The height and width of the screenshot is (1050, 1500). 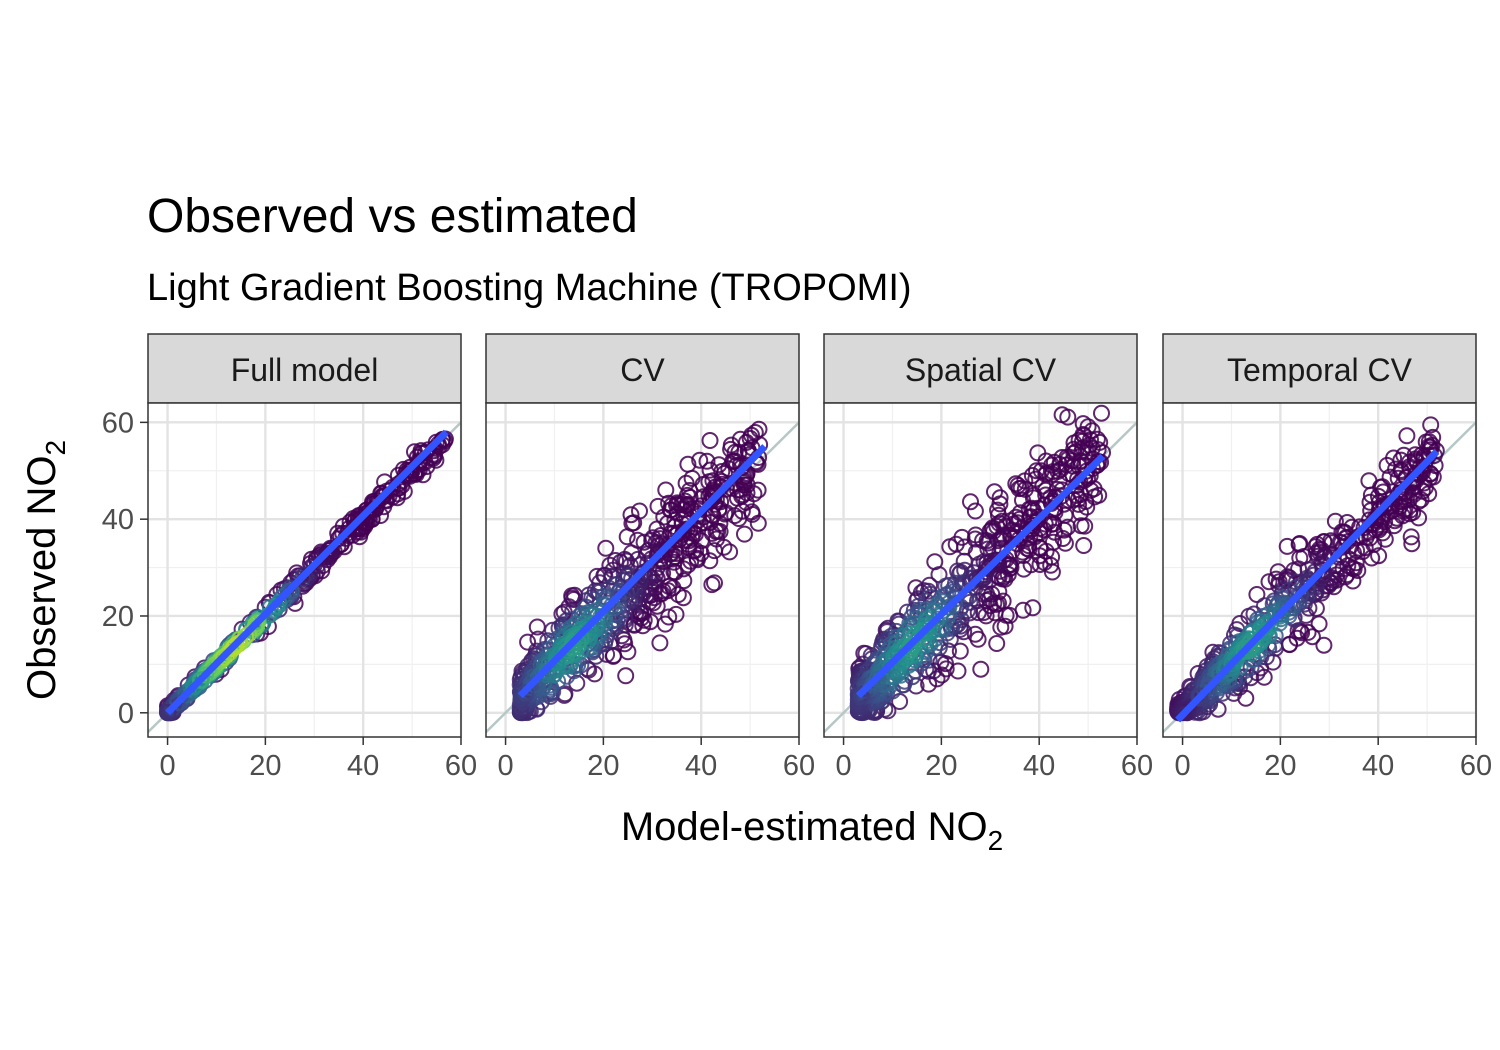 I want to click on facet-panel: Full model 0 20 40 60 0 20 40 60, so click(x=289, y=557).